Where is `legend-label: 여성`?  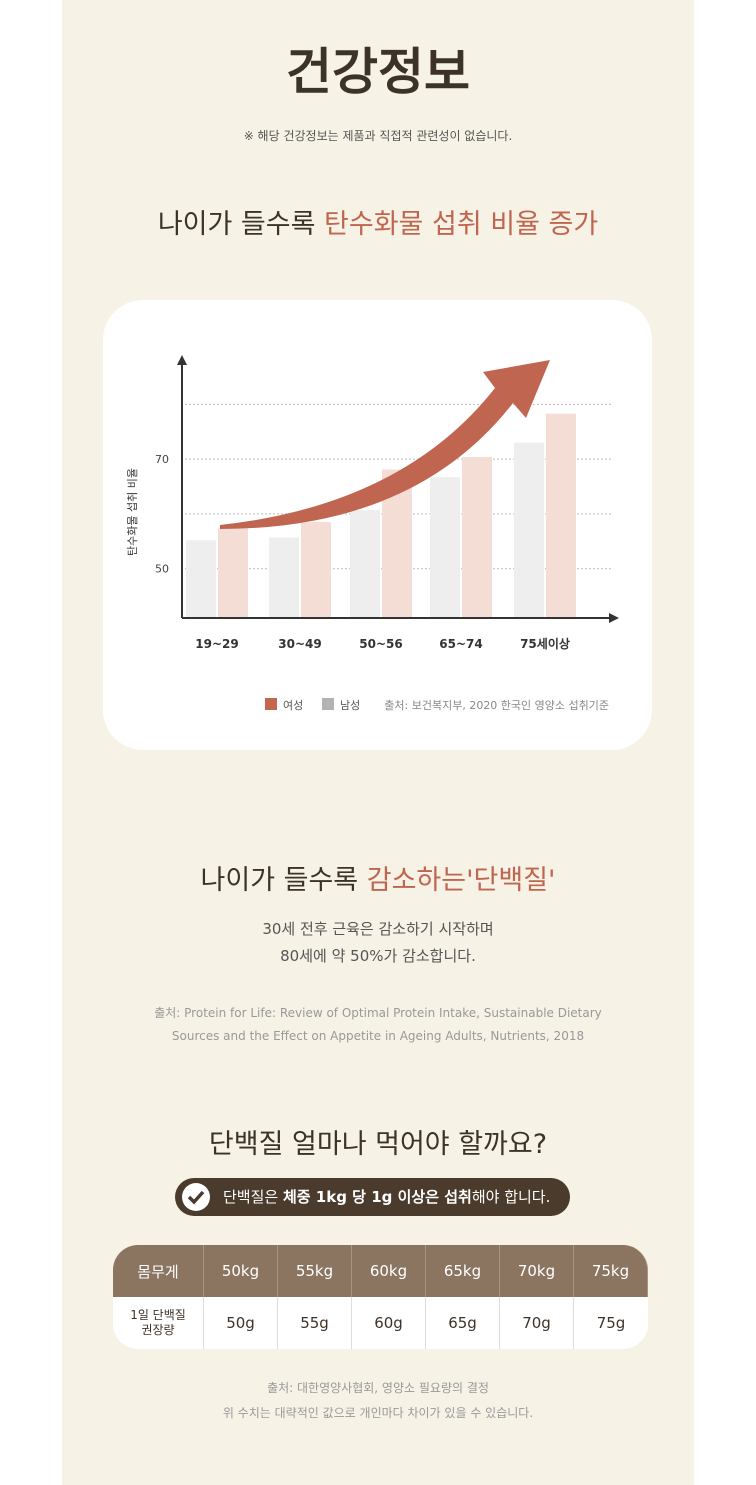
legend-label: 여성 is located at coordinates (293, 705).